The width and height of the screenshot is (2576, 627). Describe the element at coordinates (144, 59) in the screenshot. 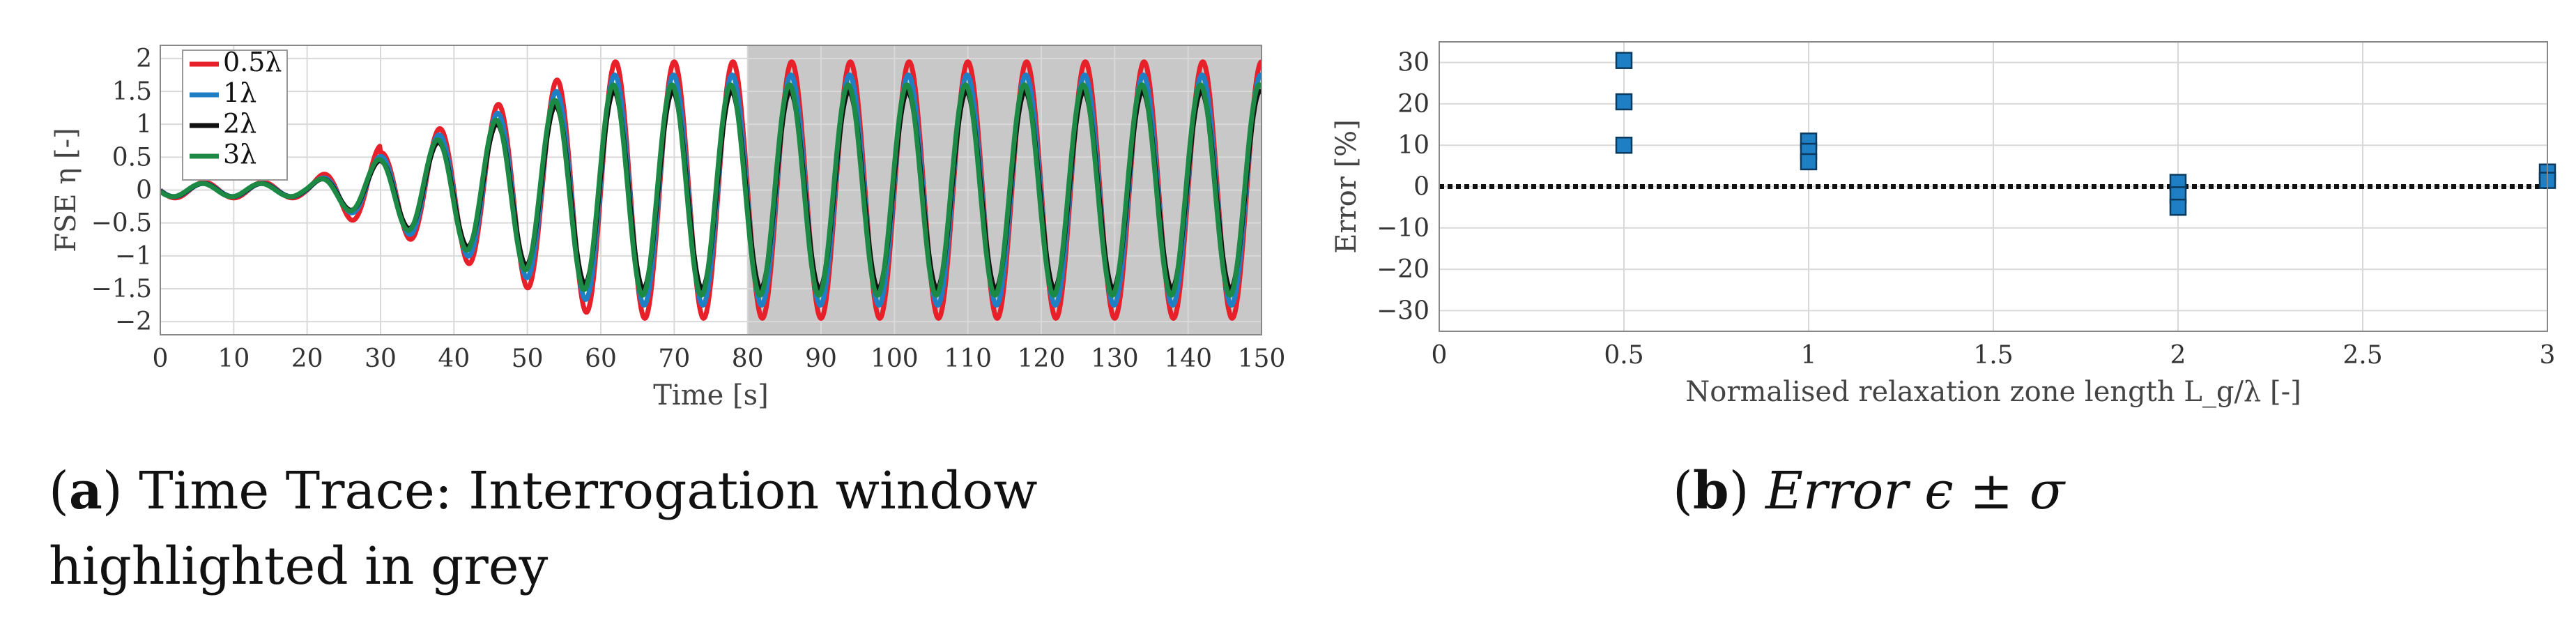

I see `y-tick-label: 2` at that location.